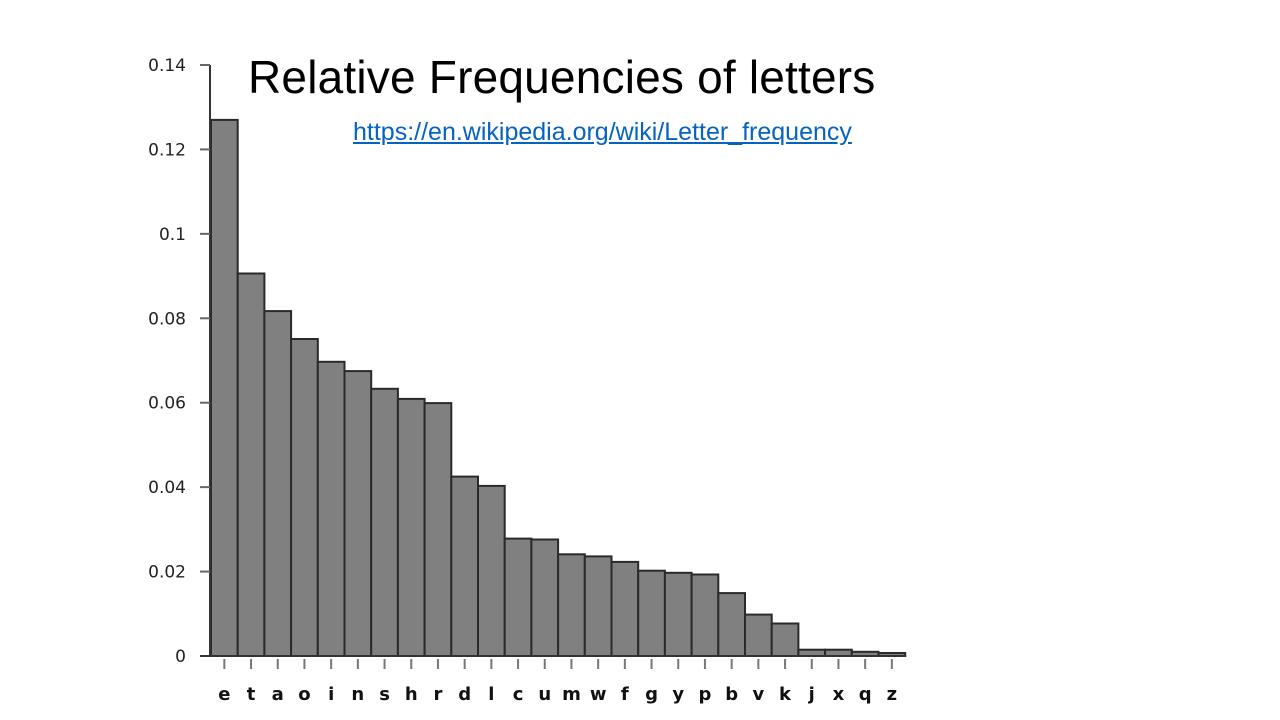 This screenshot has width=1280, height=720. Describe the element at coordinates (545, 597) in the screenshot. I see `bar-u` at that location.